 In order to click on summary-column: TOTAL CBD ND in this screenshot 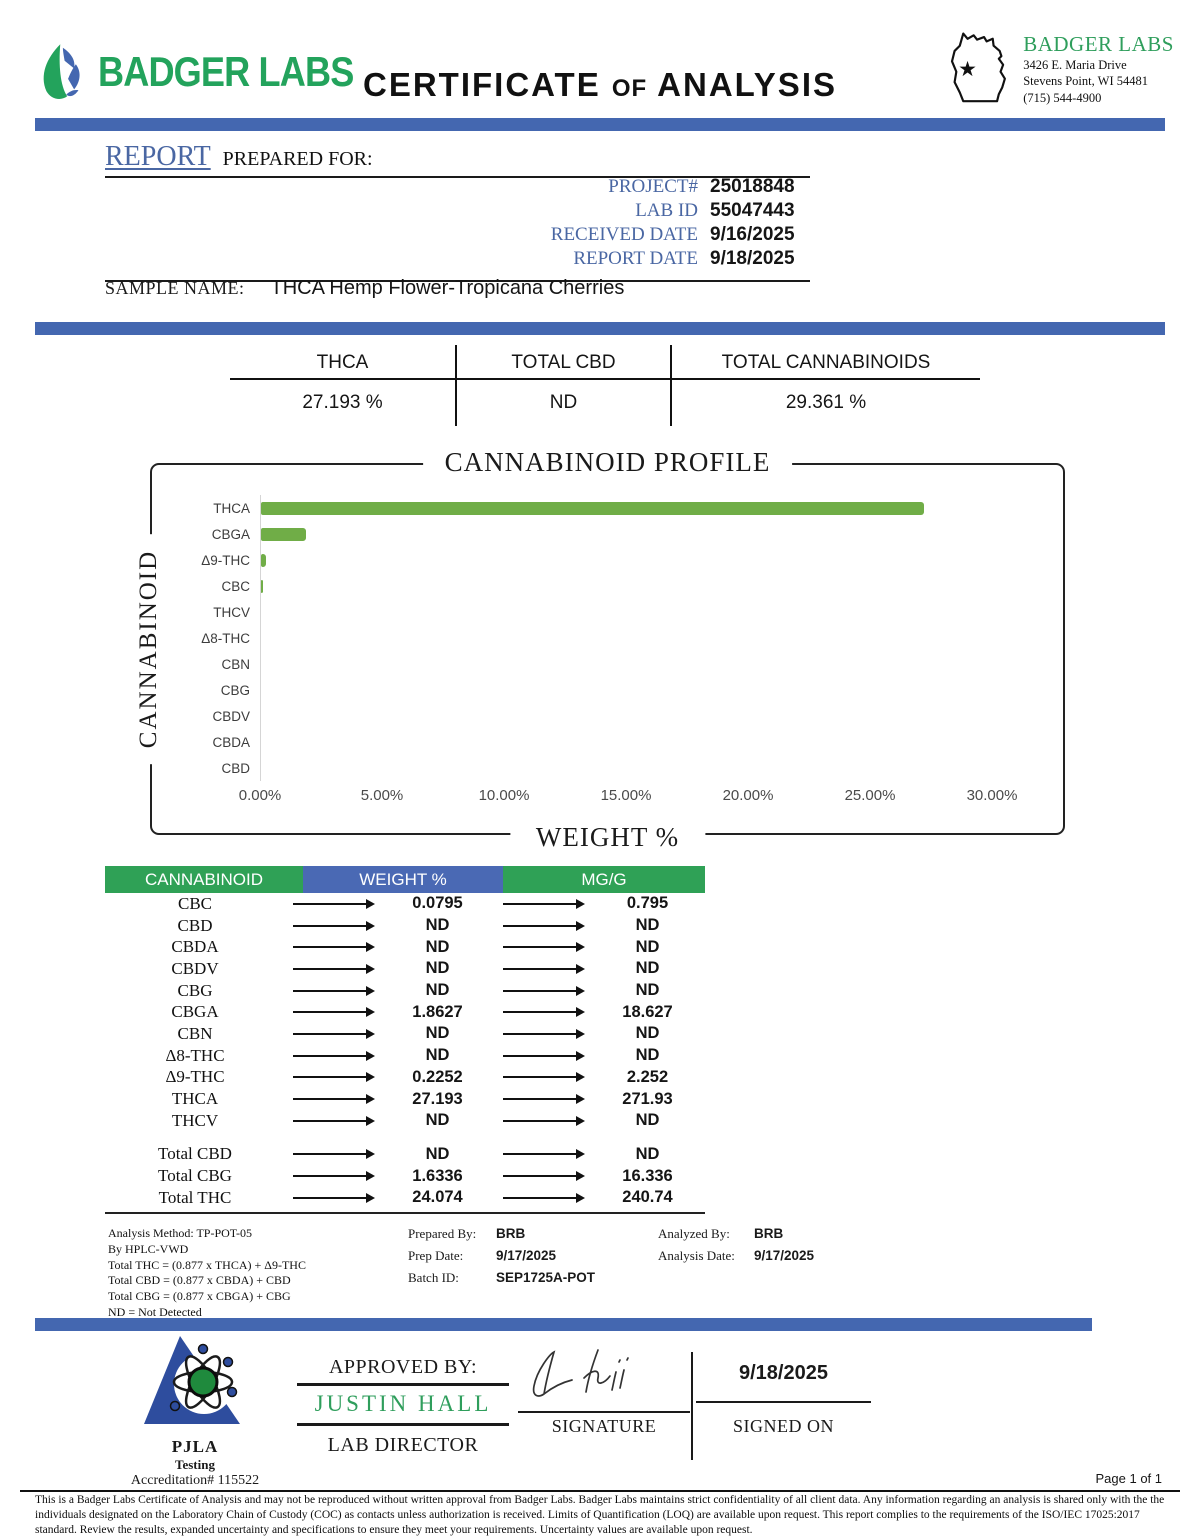, I will do `click(563, 385)`.